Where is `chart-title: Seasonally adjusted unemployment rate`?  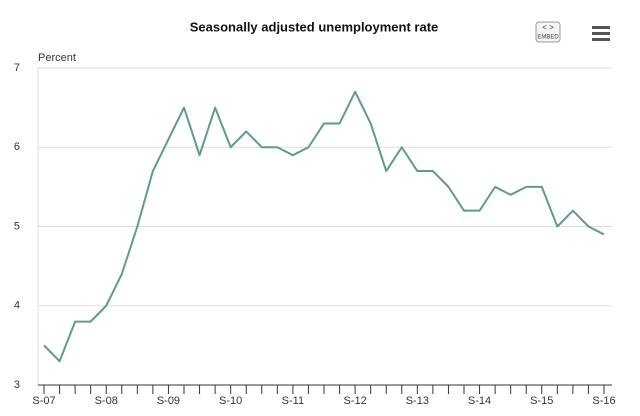
chart-title: Seasonally adjusted unemployment rate is located at coordinates (314, 26).